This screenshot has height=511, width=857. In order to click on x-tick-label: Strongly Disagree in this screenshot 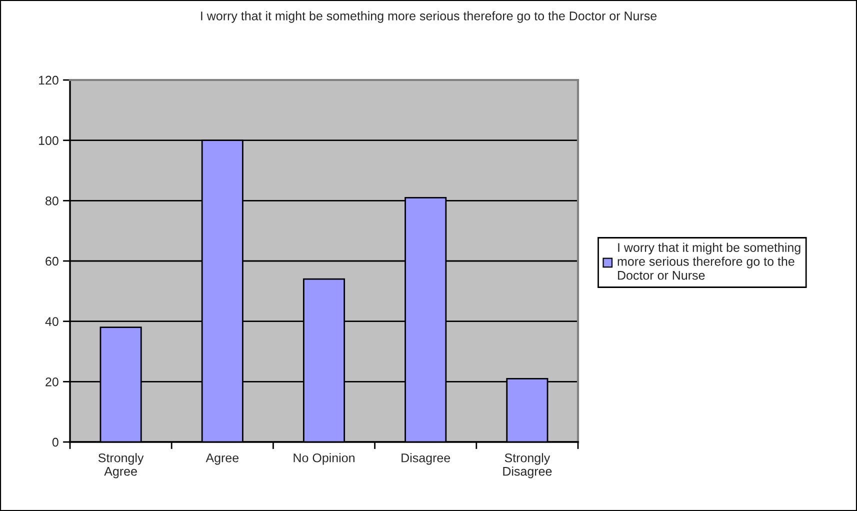, I will do `click(527, 465)`.